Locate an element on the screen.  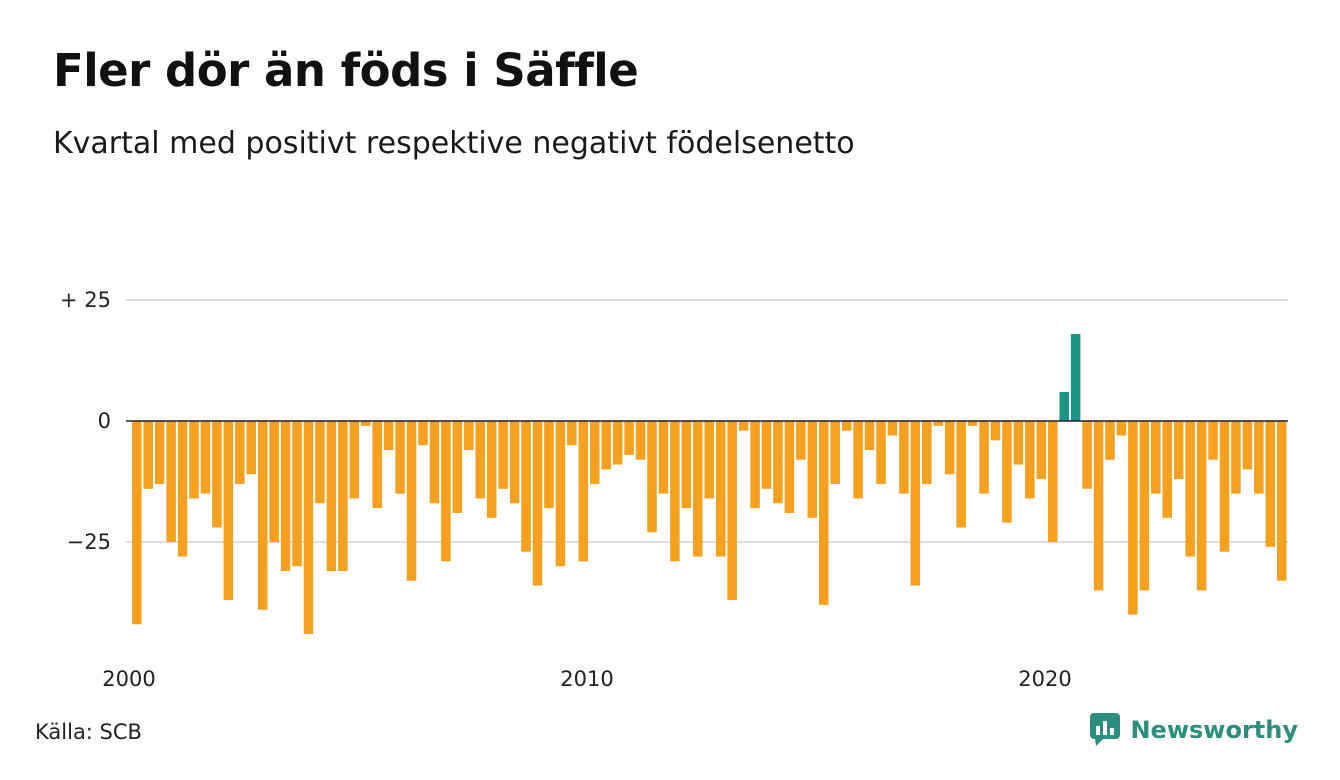
brand-name: Newsworthy is located at coordinates (1214, 730).